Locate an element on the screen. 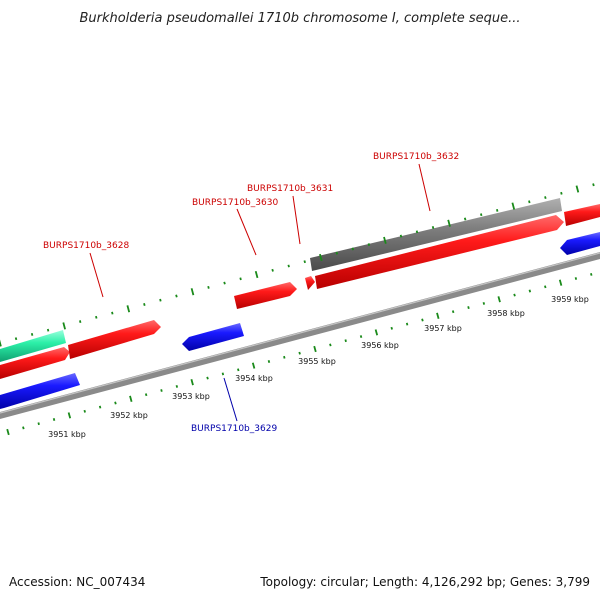 Image resolution: width=600 pixels, height=600 pixels. gene-label: BURPS1710b_3630 is located at coordinates (235, 203).